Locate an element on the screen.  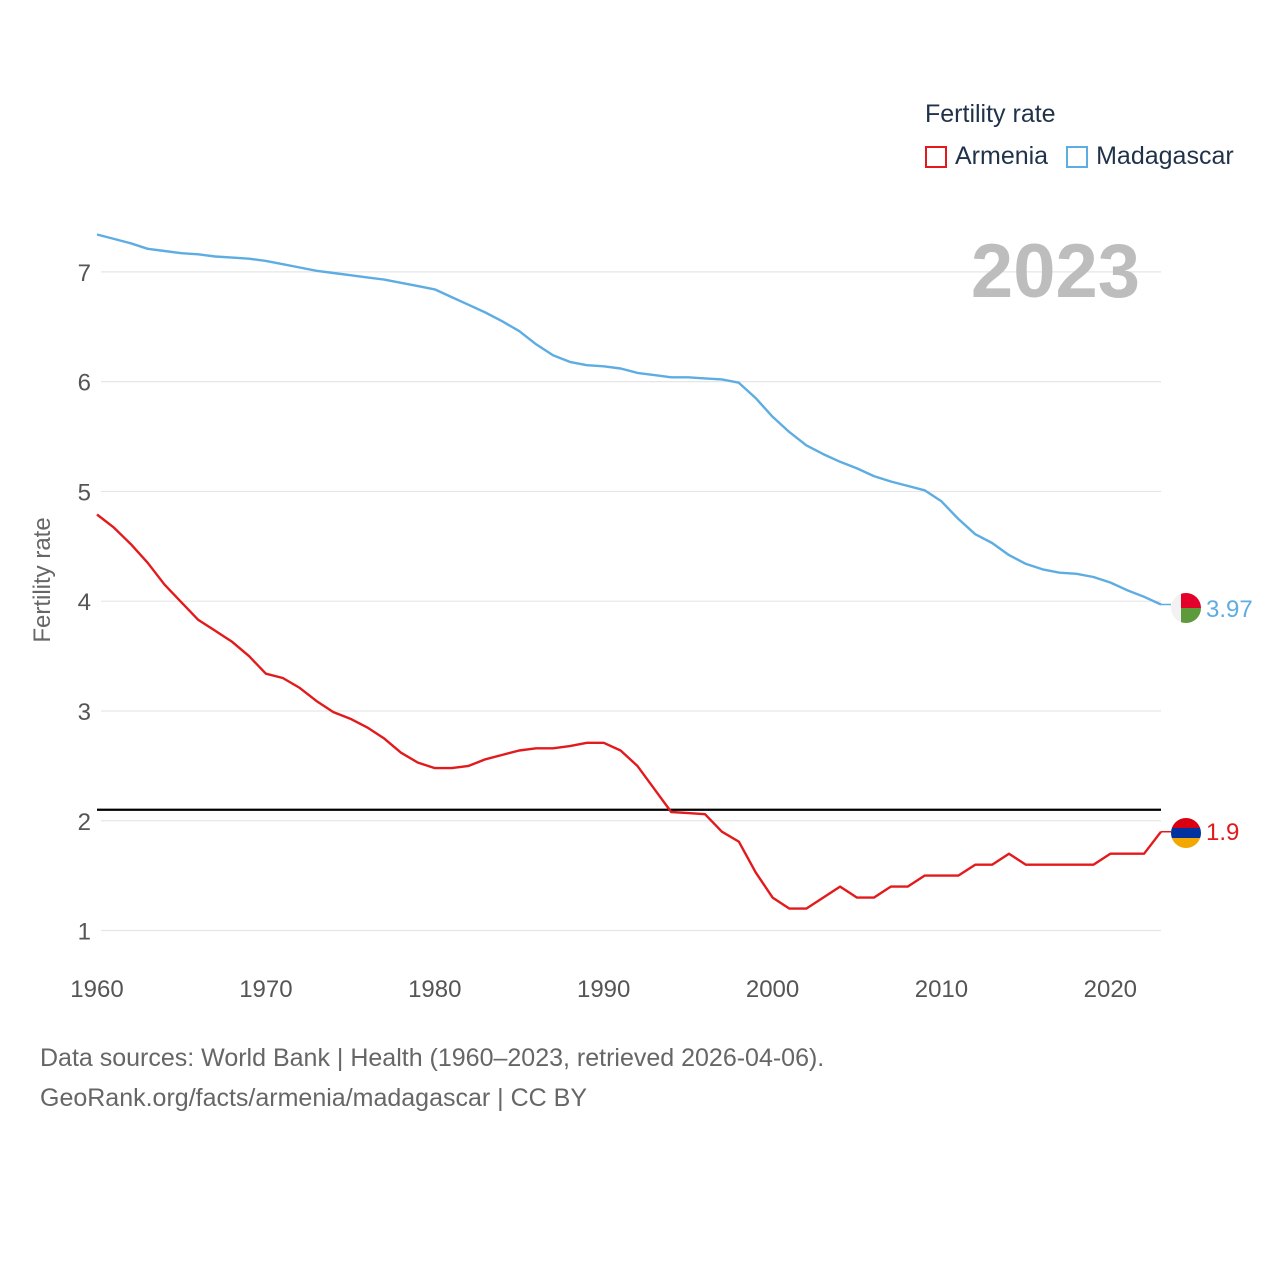
y-tick-label: 6 is located at coordinates (84, 383).